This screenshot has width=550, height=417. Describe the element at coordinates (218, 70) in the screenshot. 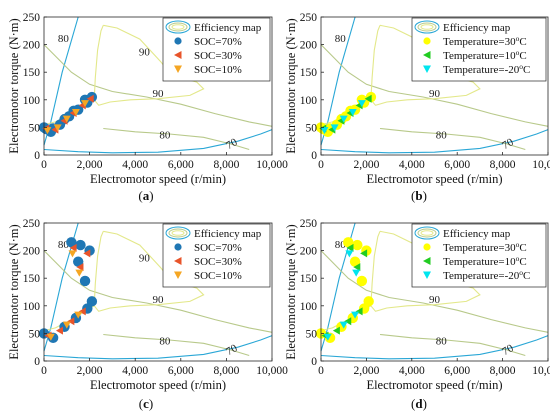

I see `legend-label: SOC=10%` at that location.